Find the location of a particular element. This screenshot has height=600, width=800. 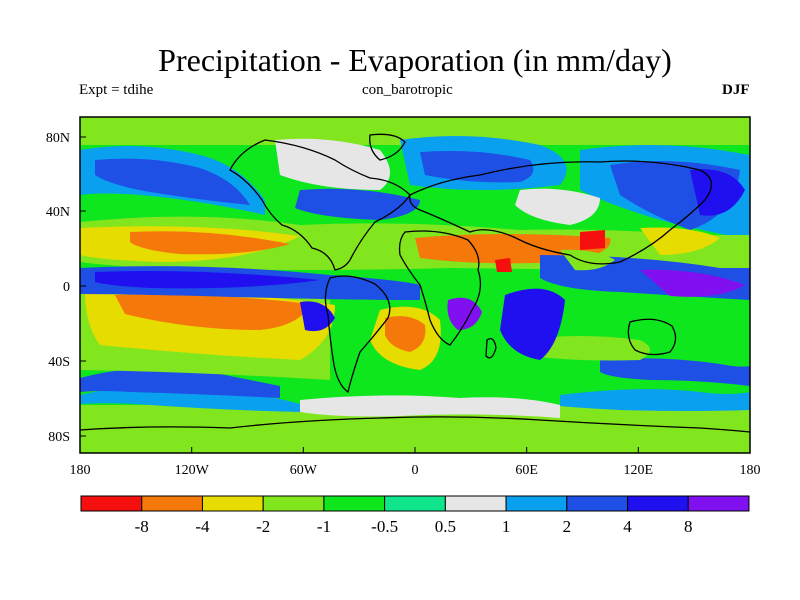

y-tick-label: 40S is located at coordinates (59, 362).